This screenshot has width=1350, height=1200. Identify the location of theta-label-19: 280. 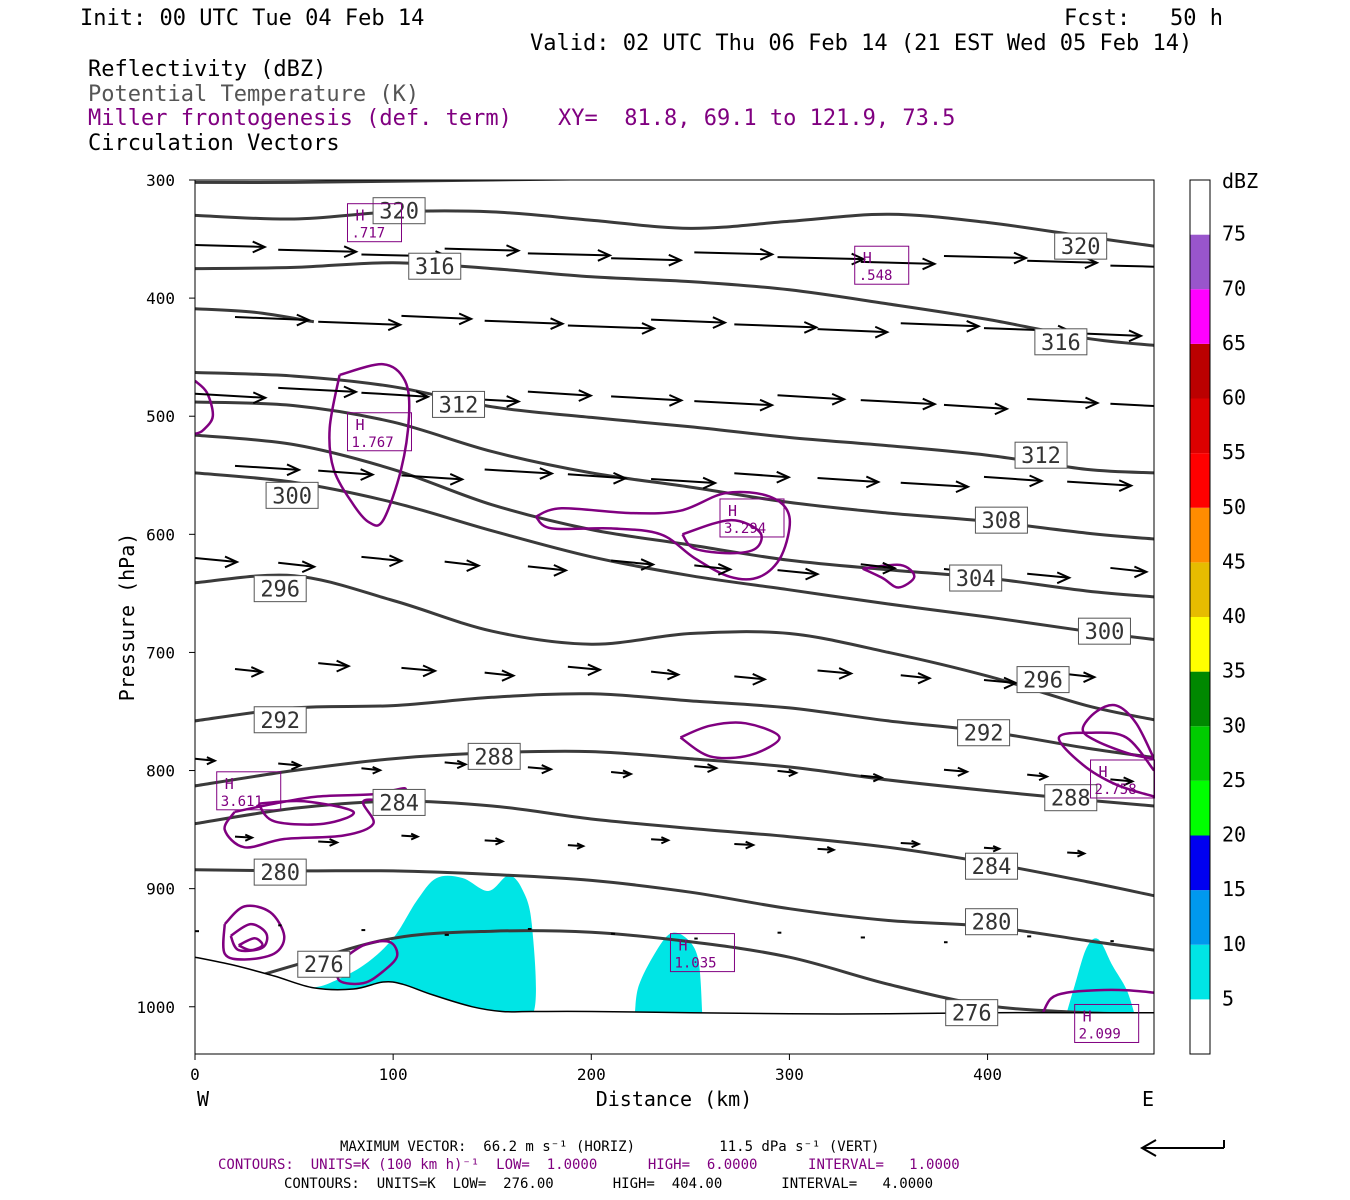
(992, 922).